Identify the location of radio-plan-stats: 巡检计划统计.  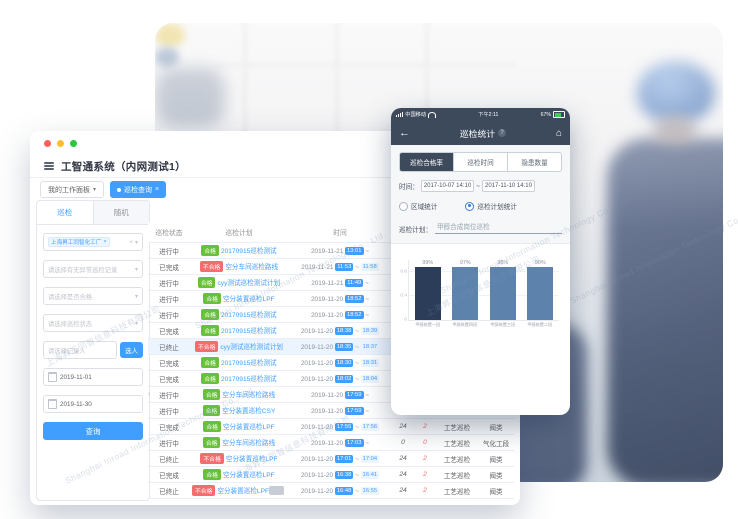
(491, 206).